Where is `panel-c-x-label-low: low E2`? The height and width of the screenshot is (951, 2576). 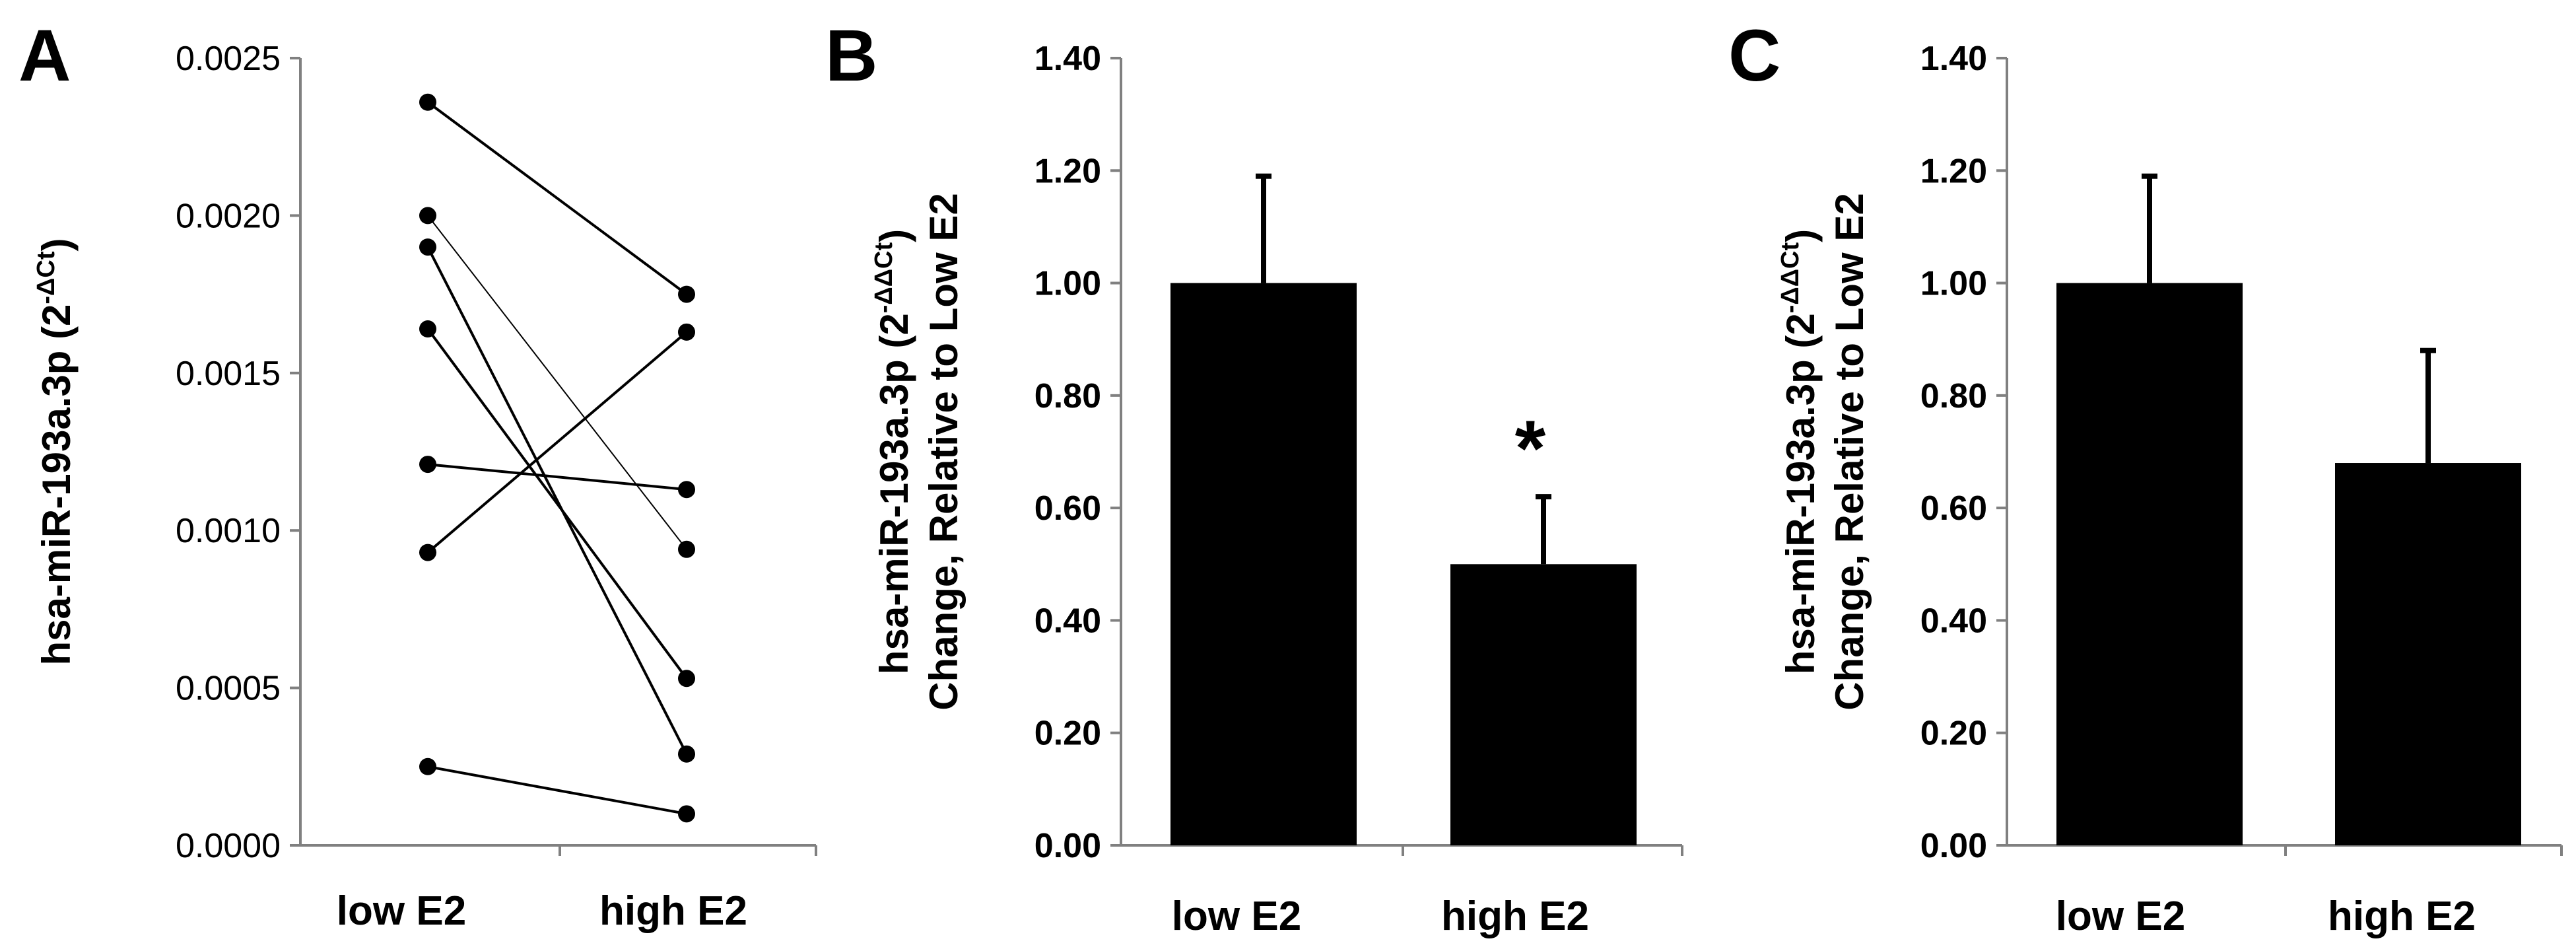 panel-c-x-label-low: low E2 is located at coordinates (2120, 916).